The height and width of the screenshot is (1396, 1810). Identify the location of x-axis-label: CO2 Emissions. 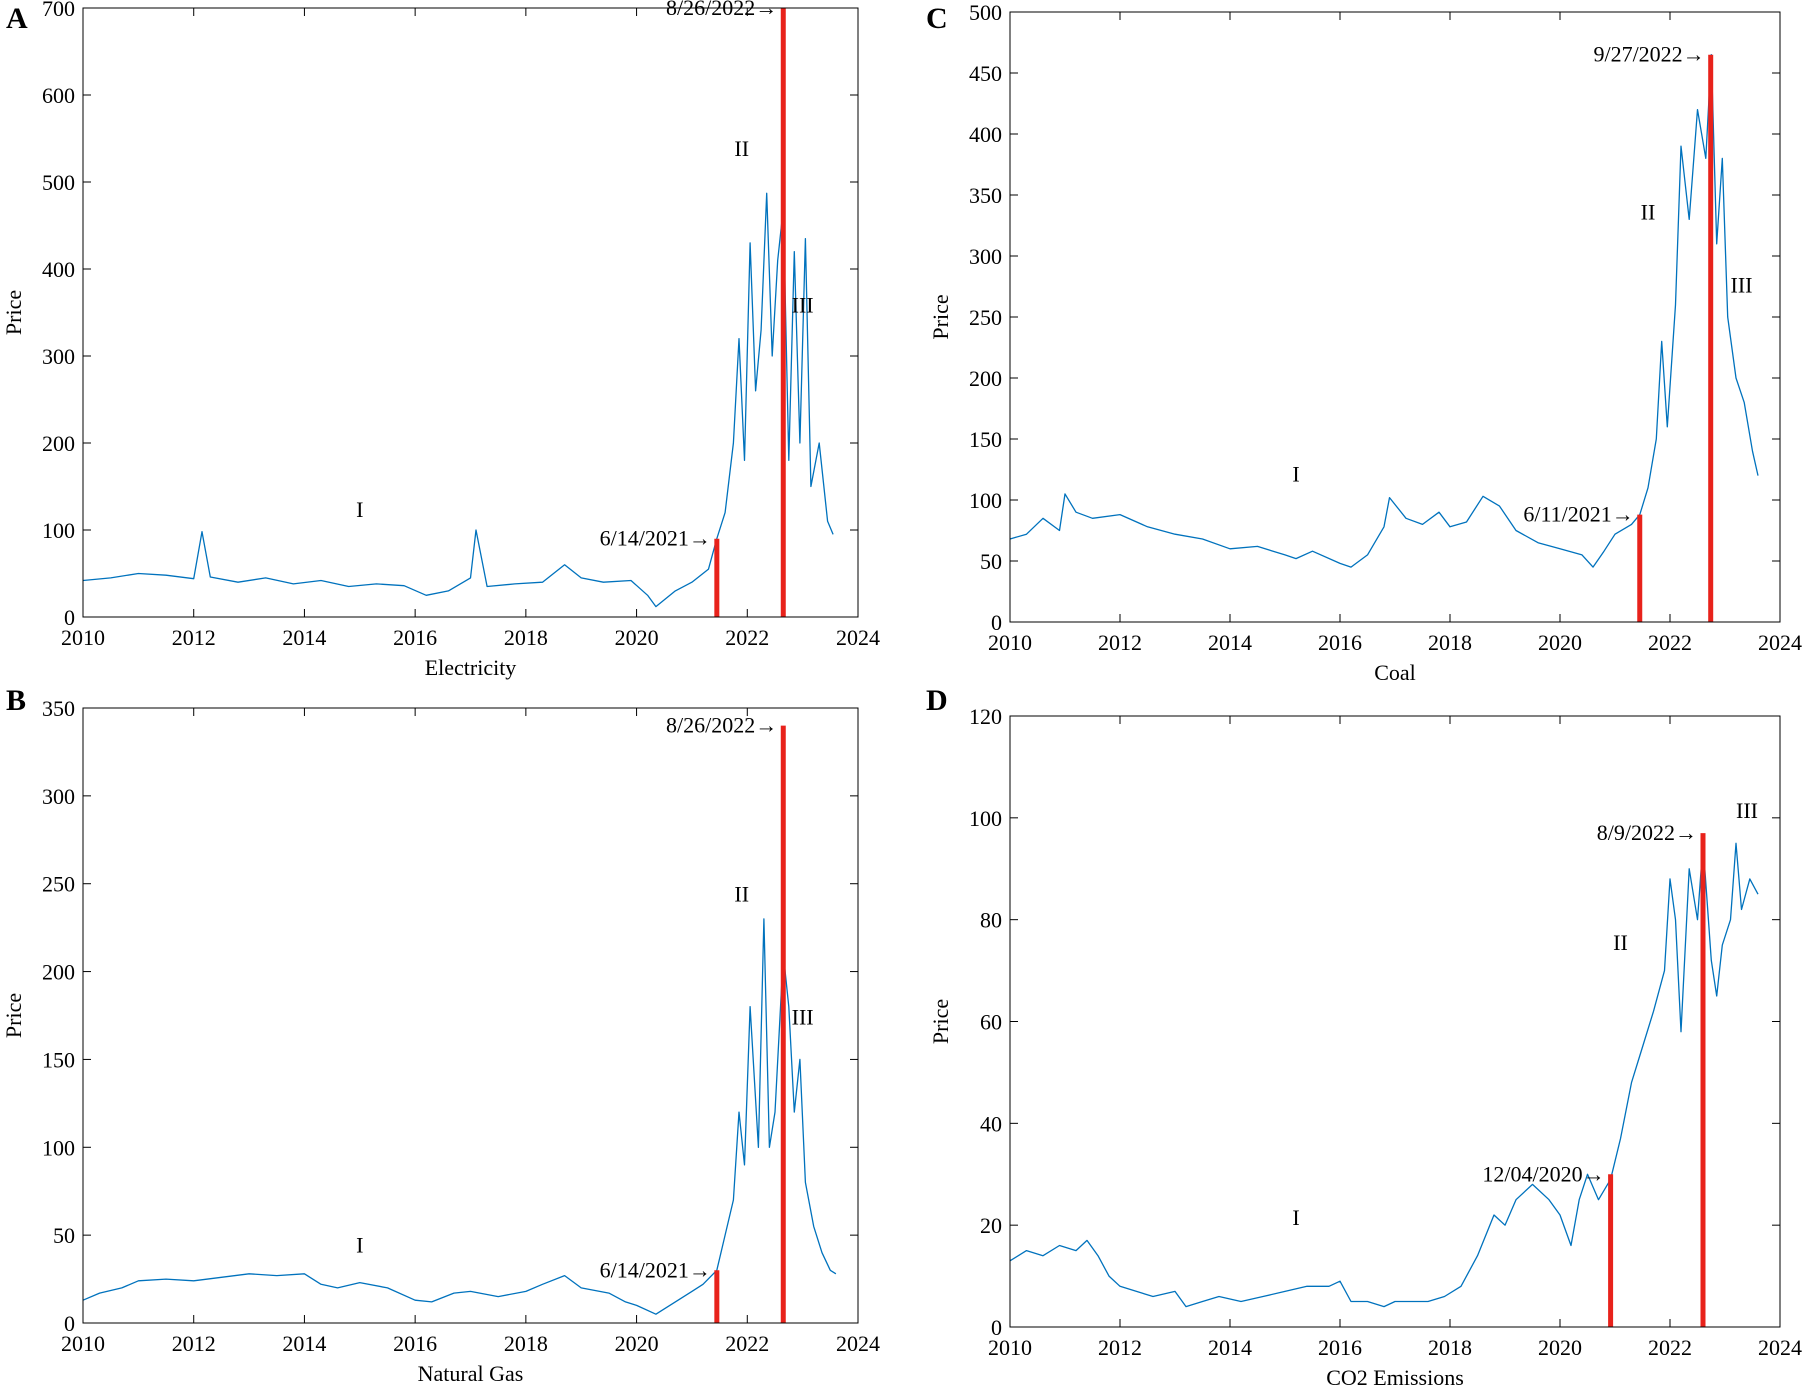
(1395, 1377).